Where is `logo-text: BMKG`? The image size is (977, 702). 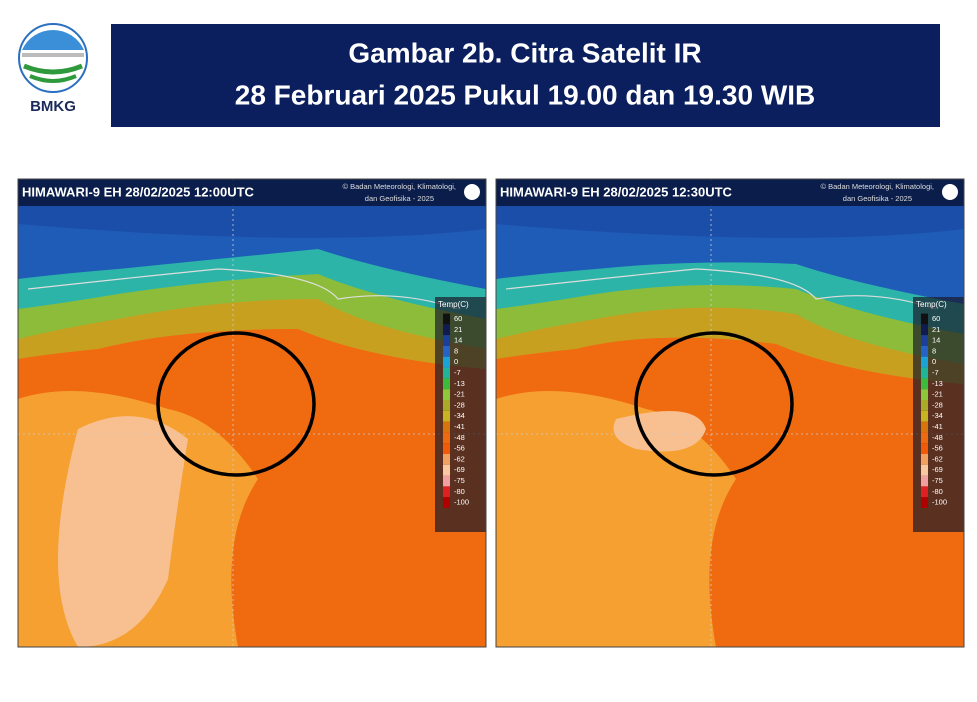
logo-text: BMKG is located at coordinates (53, 106).